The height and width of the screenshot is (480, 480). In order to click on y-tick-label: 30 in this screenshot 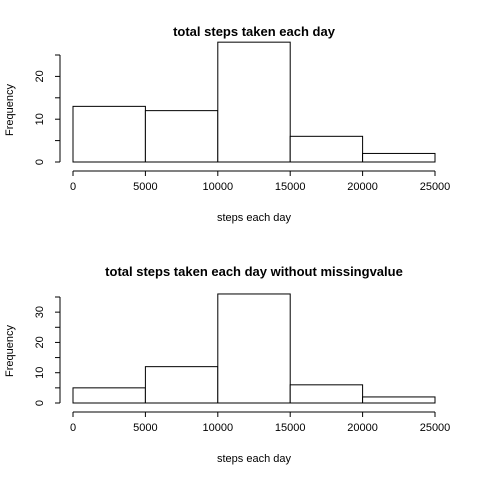, I will do `click(40, 312)`.